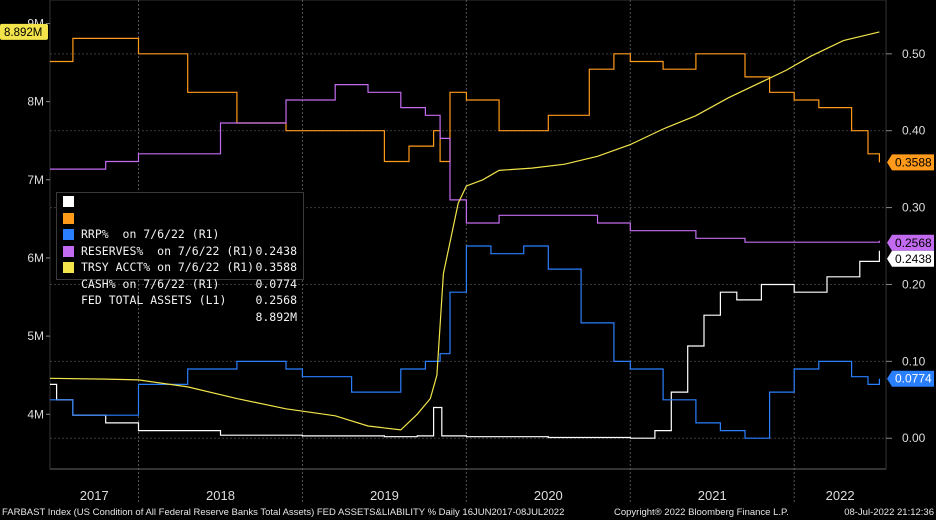  Describe the element at coordinates (914, 54) in the screenshot. I see `right-axis-tick-label: 0.50` at that location.